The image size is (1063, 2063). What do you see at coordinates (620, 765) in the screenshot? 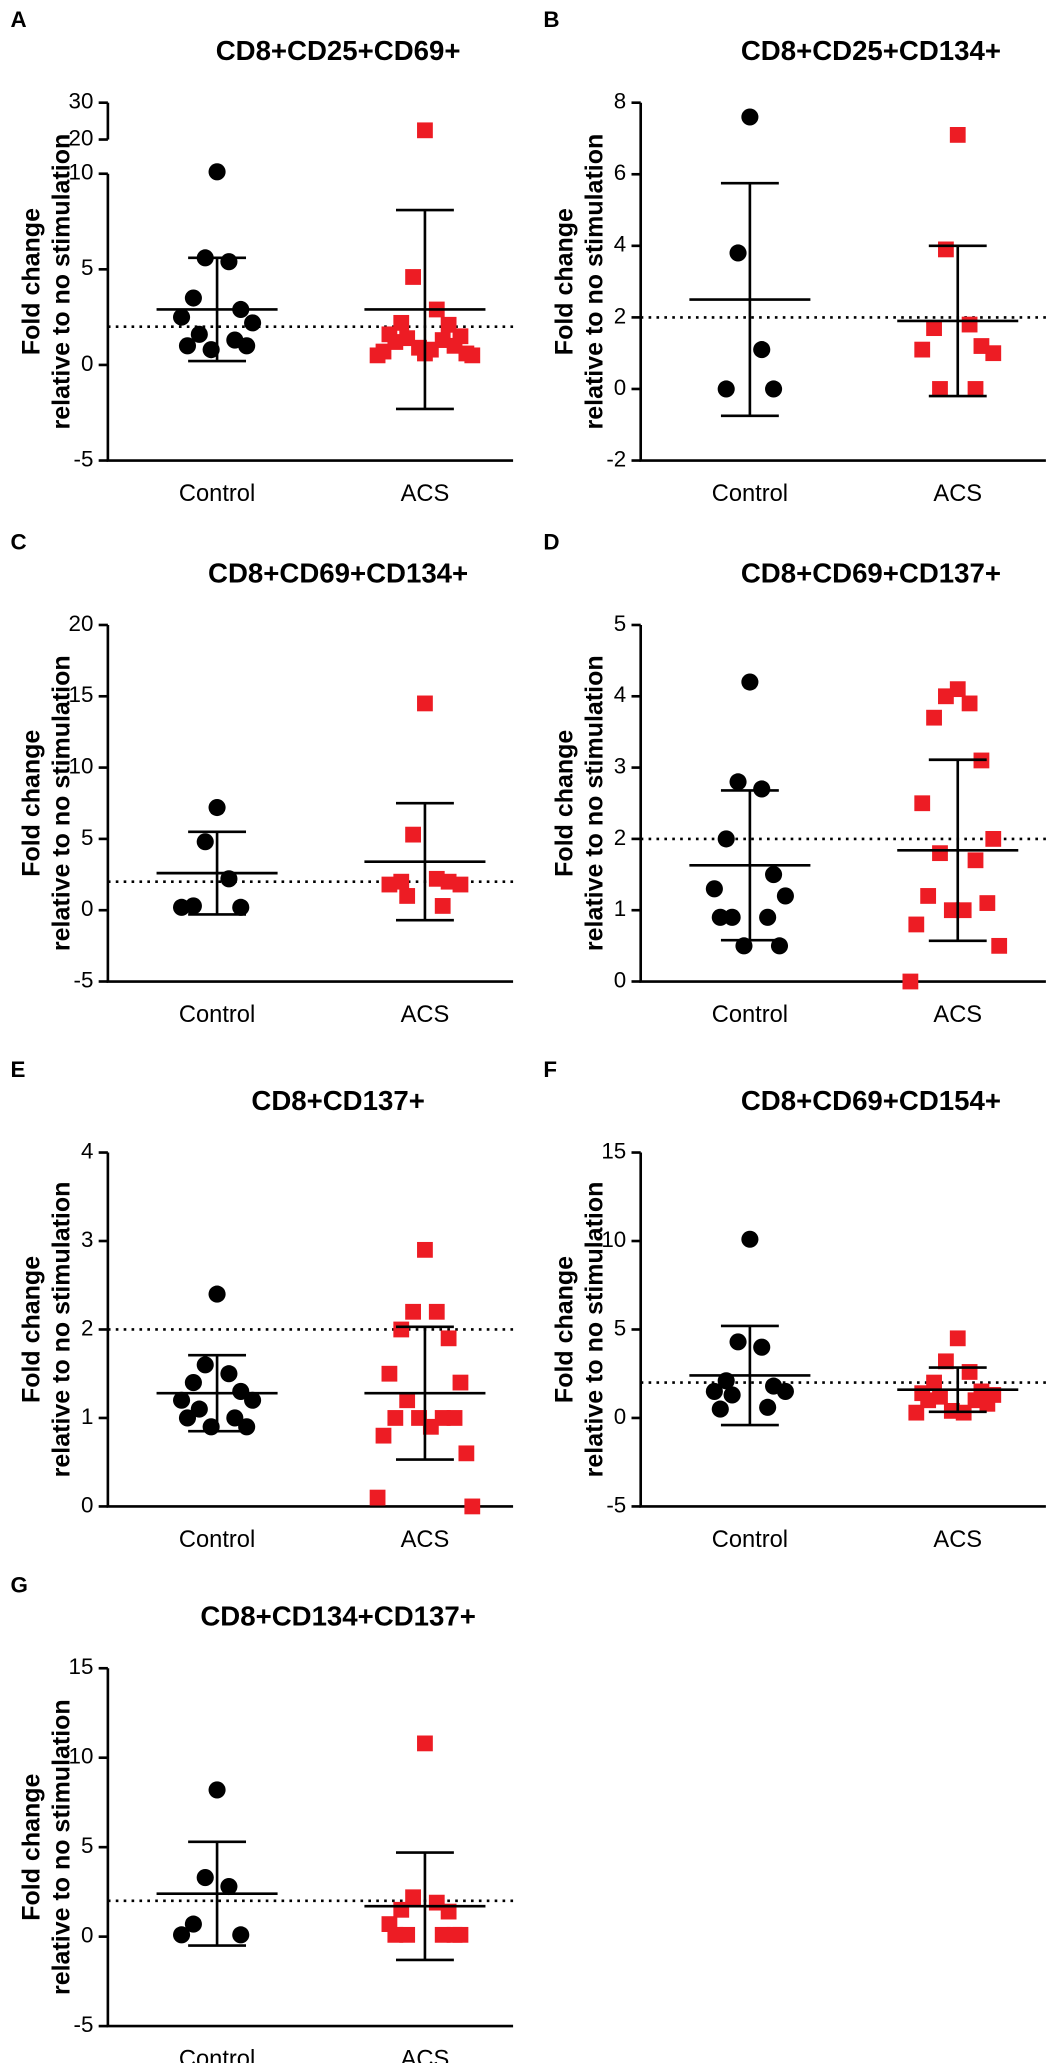
I see `y-tick-label: 3` at bounding box center [620, 765].